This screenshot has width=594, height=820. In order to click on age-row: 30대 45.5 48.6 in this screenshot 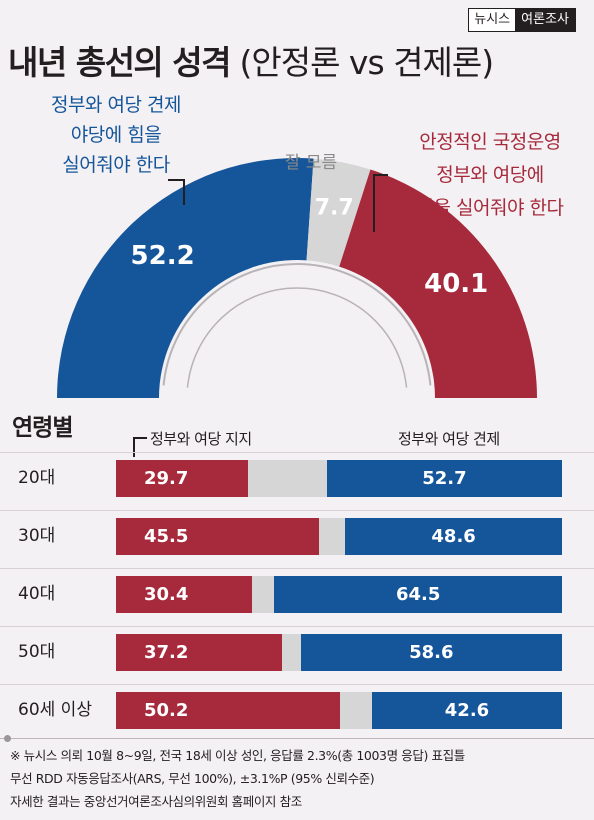, I will do `click(297, 535)`.